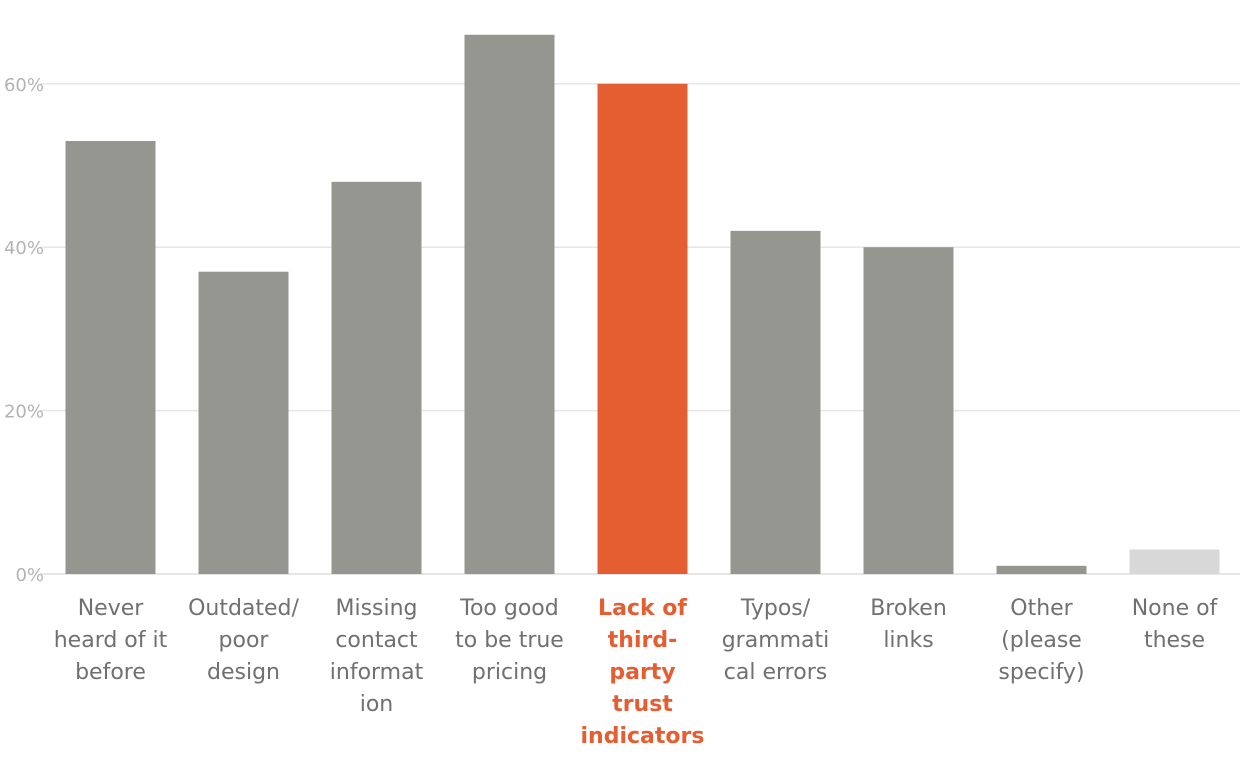 Image resolution: width=1240 pixels, height=782 pixels. I want to click on x-tick-label: Outdated/poor design, so click(243, 640).